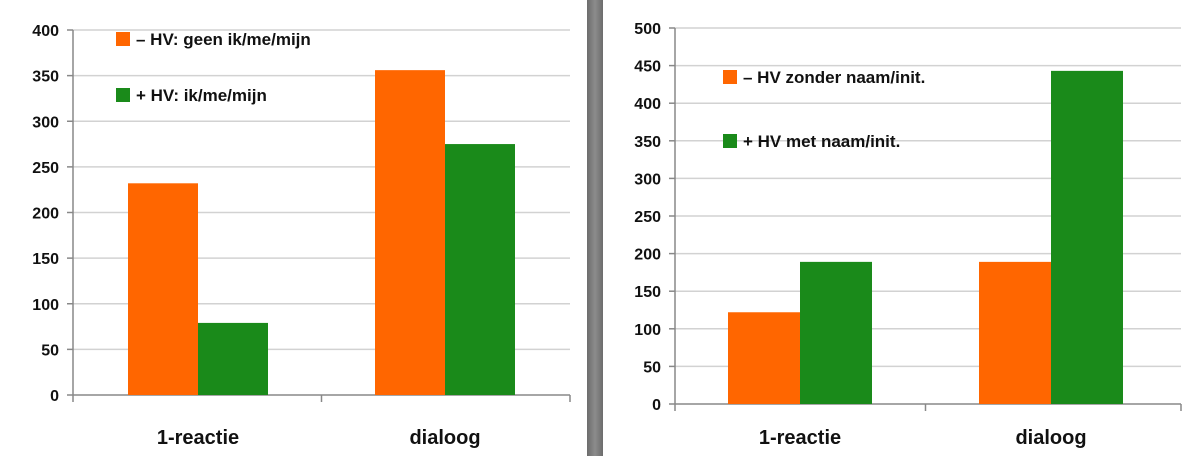 This screenshot has height=456, width=1190. I want to click on y-tick-label: 500, so click(647, 29).